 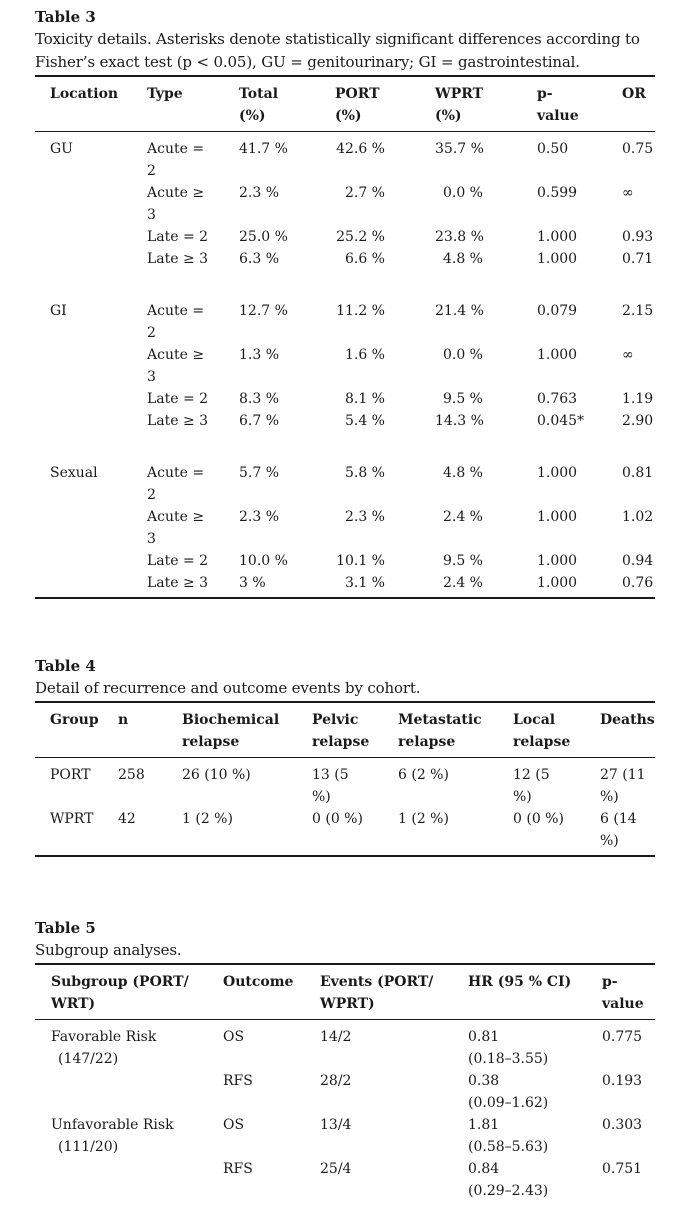 I want to click on cell-group: PORT, so click(x=70, y=775).